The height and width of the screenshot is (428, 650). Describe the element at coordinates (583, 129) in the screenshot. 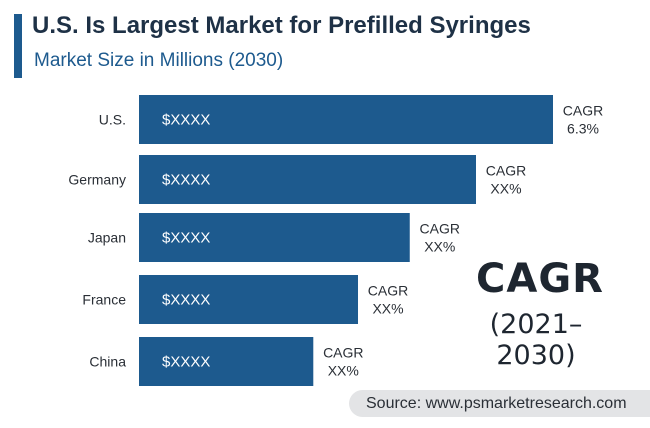

I see `cagr-annotation-value: 6.3%` at that location.